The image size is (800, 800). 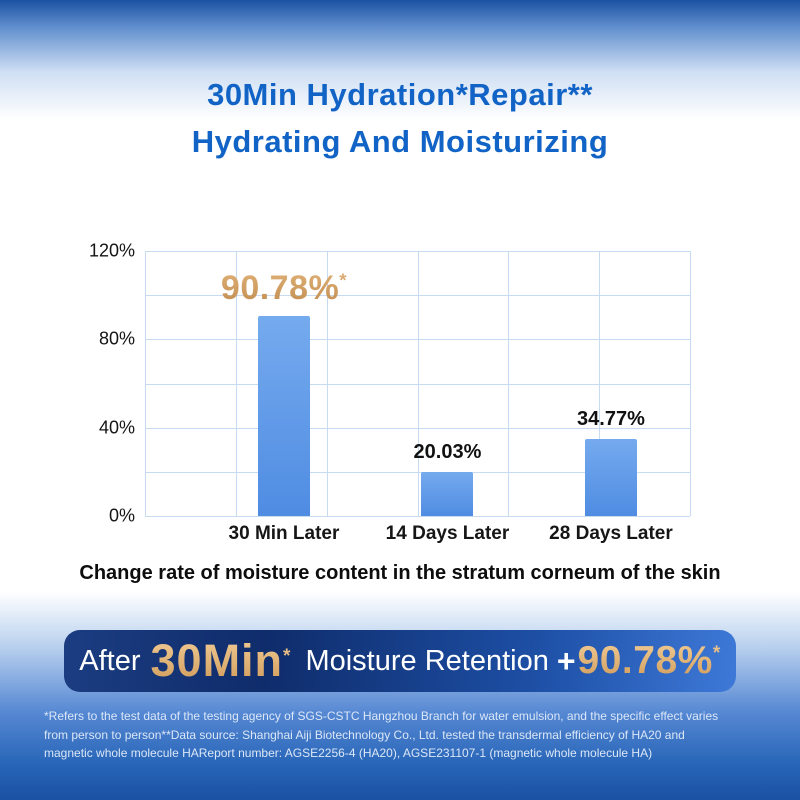 What do you see at coordinates (116, 338) in the screenshot?
I see `y-axis-tick-label: 80%` at bounding box center [116, 338].